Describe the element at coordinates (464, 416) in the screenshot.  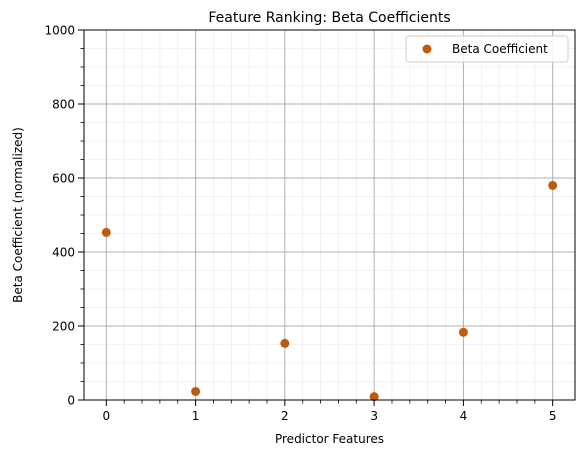
I see `x-tick-label: 4` at that location.